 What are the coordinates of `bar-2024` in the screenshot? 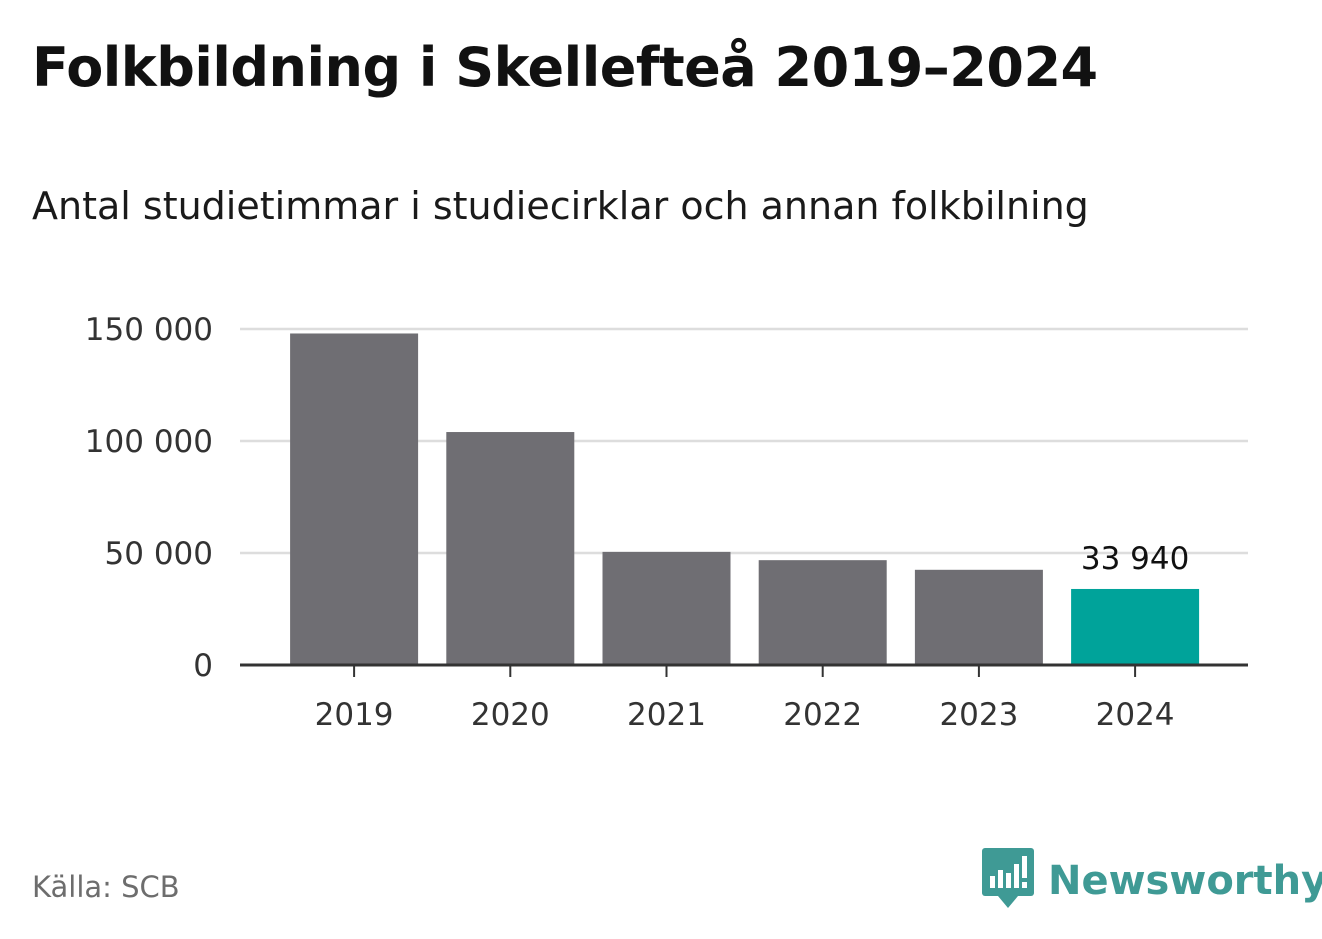 It's located at (1135, 626).